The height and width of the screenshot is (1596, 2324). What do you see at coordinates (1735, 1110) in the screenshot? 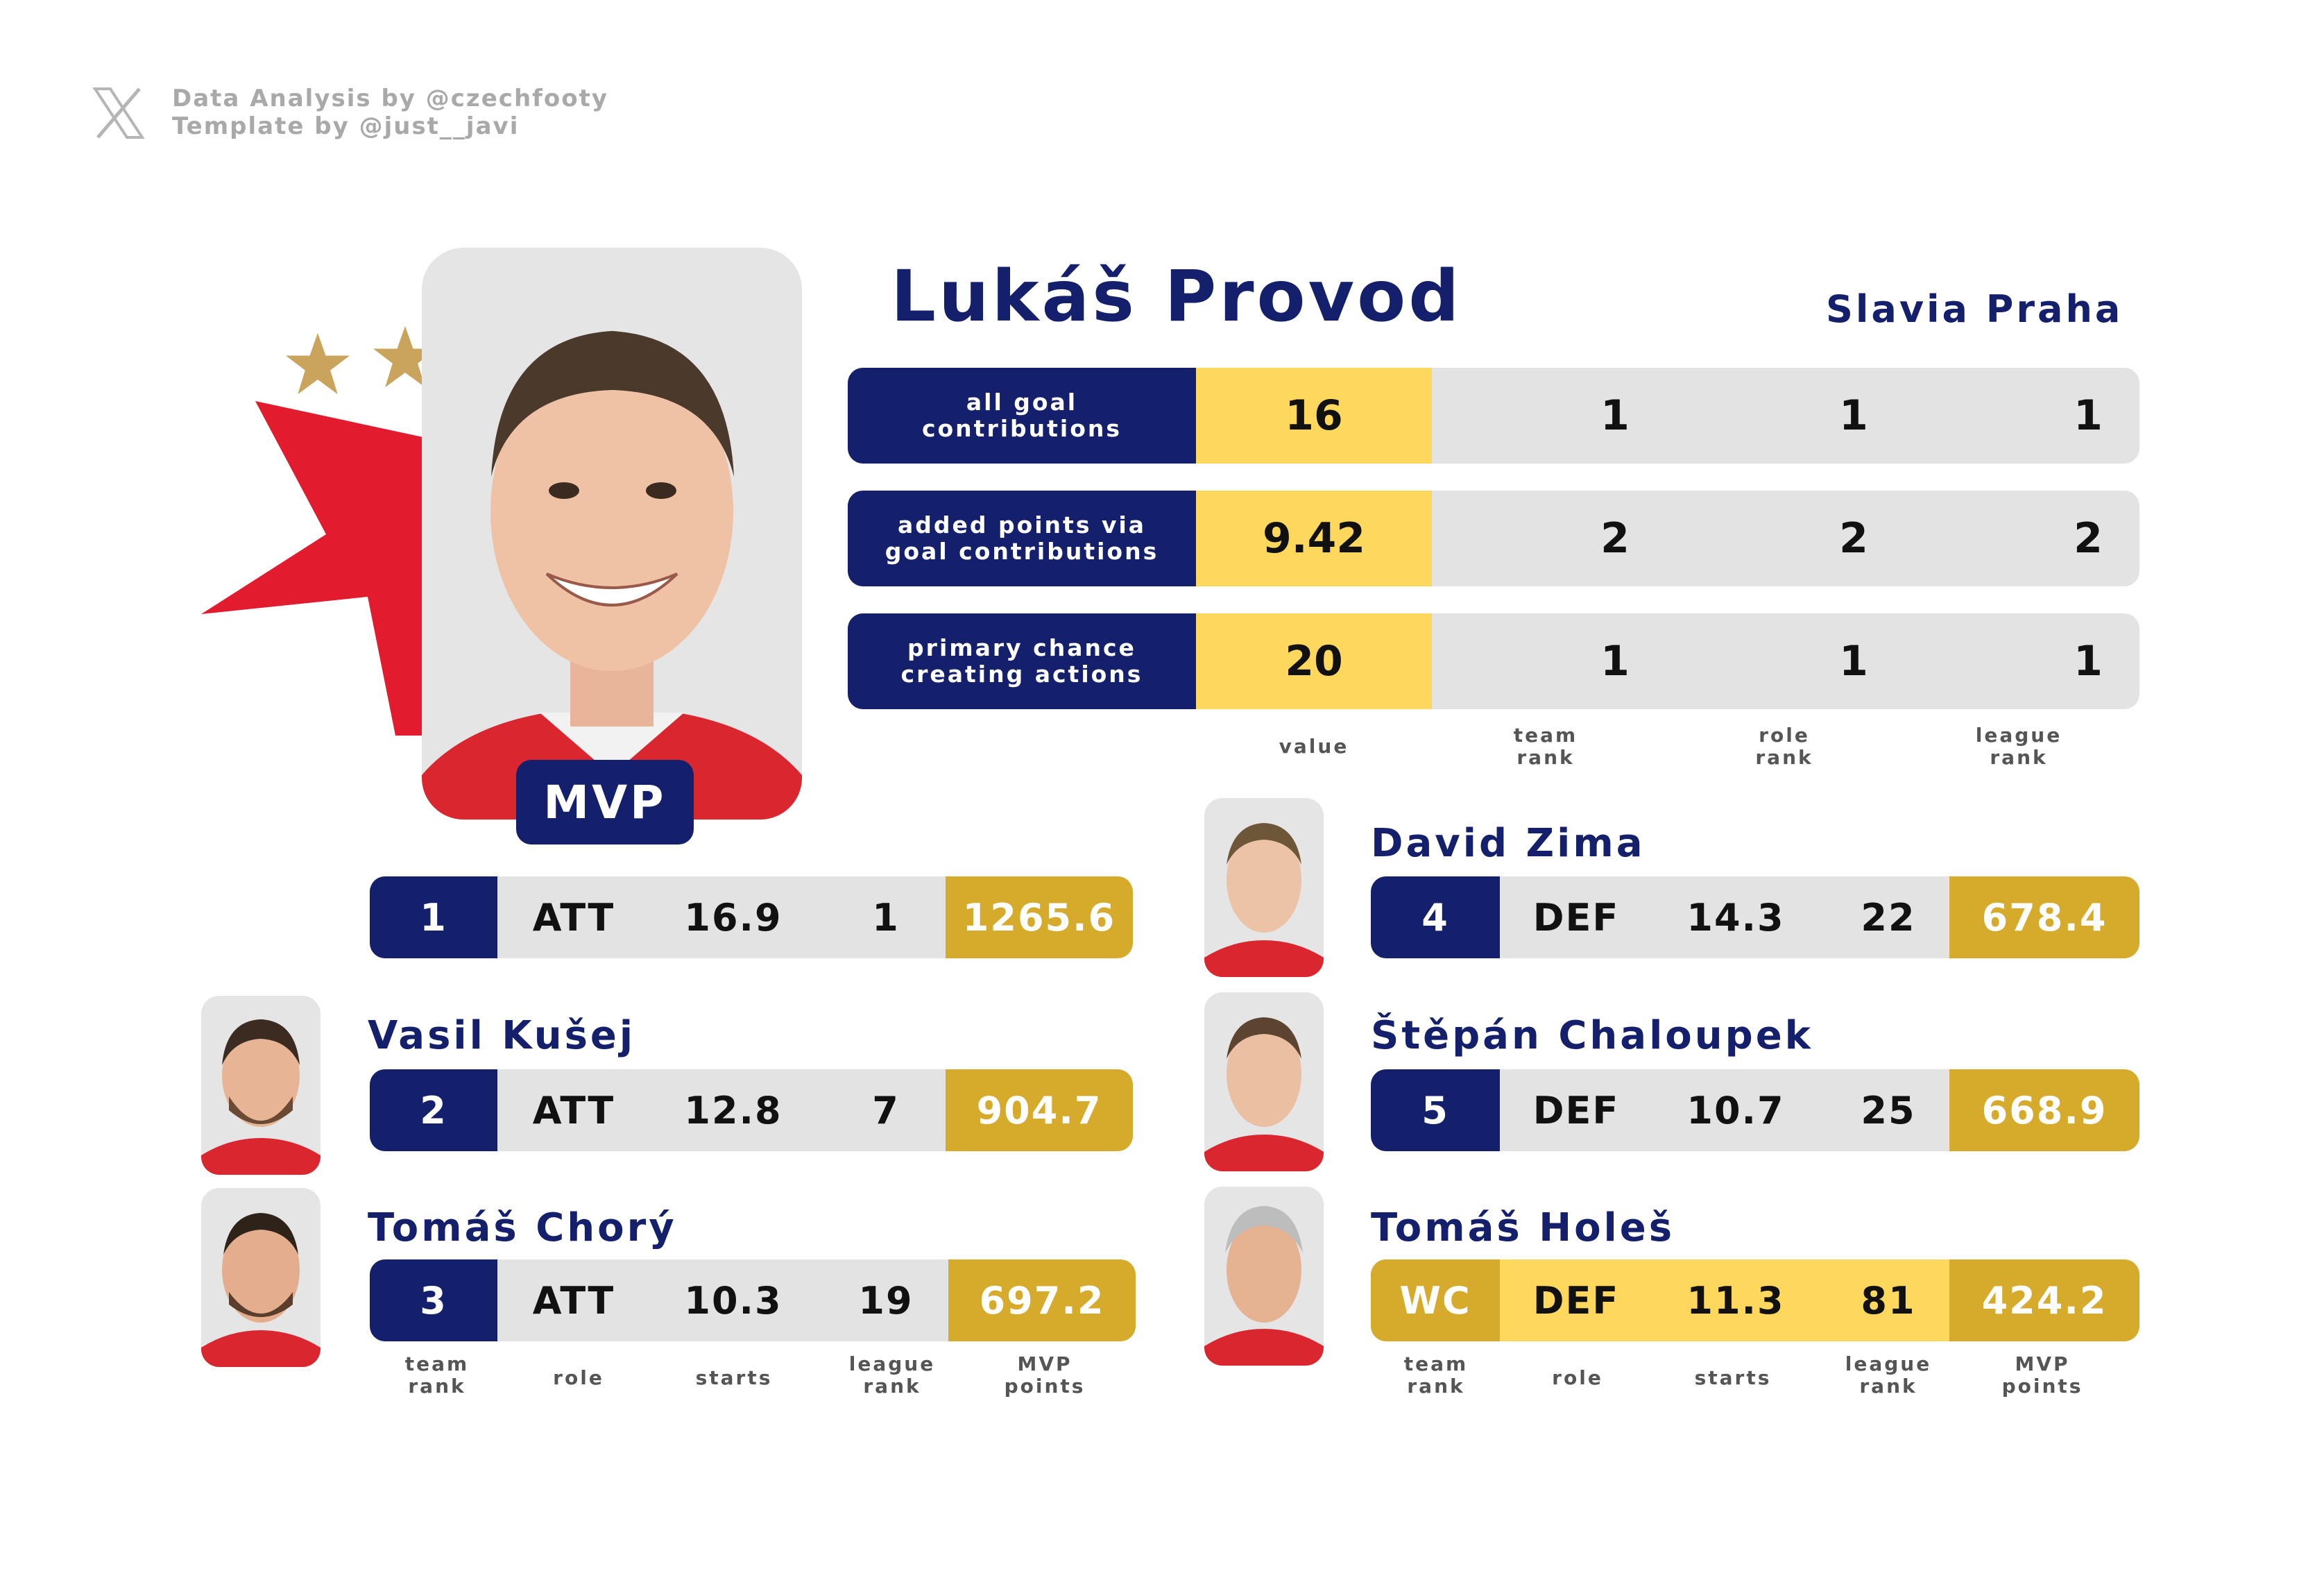
I see `starts: 10.7` at bounding box center [1735, 1110].